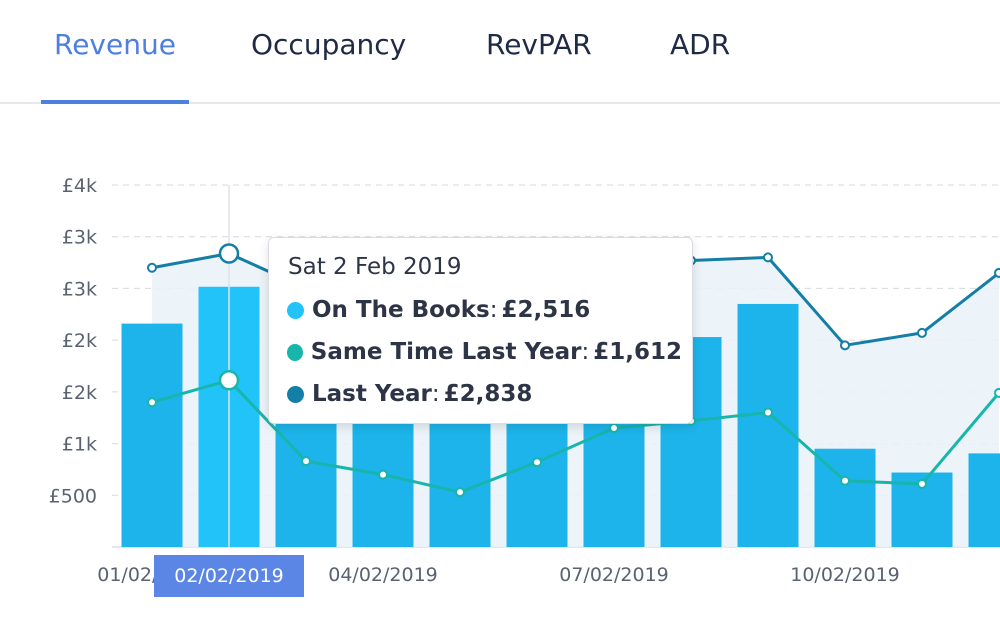 The width and height of the screenshot is (1000, 628). What do you see at coordinates (295, 394) in the screenshot?
I see `last-year-dot-icon` at bounding box center [295, 394].